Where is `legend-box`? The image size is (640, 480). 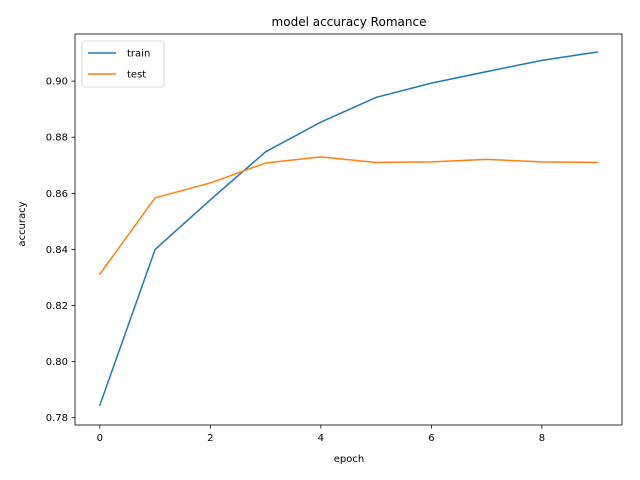
legend-box is located at coordinates (123, 64).